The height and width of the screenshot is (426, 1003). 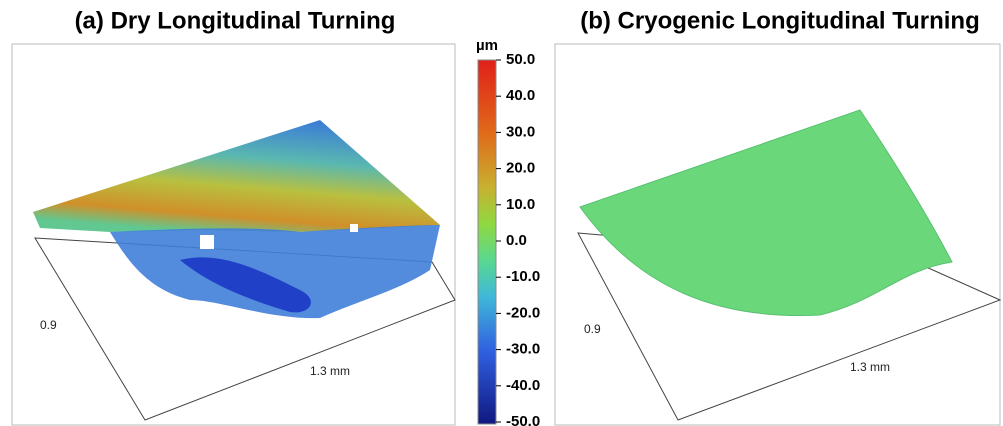 I want to click on colorbar-unit: µm, so click(x=487, y=45).